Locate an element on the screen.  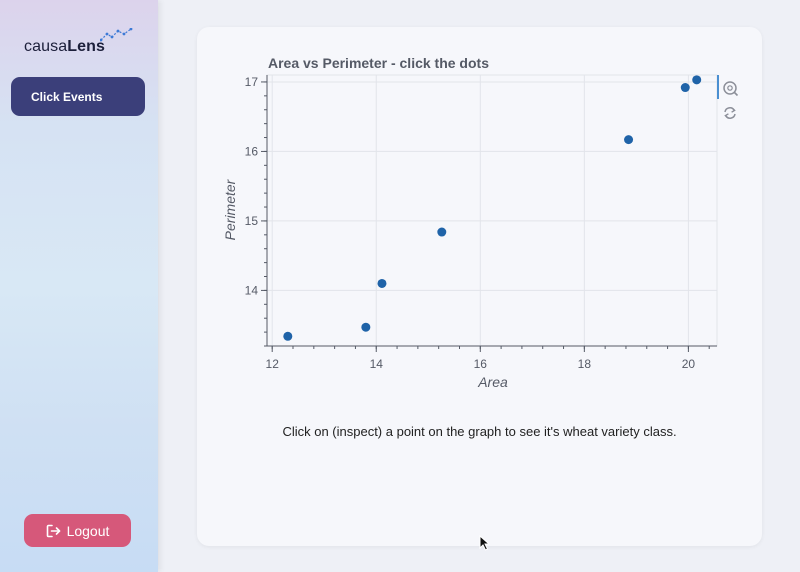
logo-text: causaLens is located at coordinates (64, 46).